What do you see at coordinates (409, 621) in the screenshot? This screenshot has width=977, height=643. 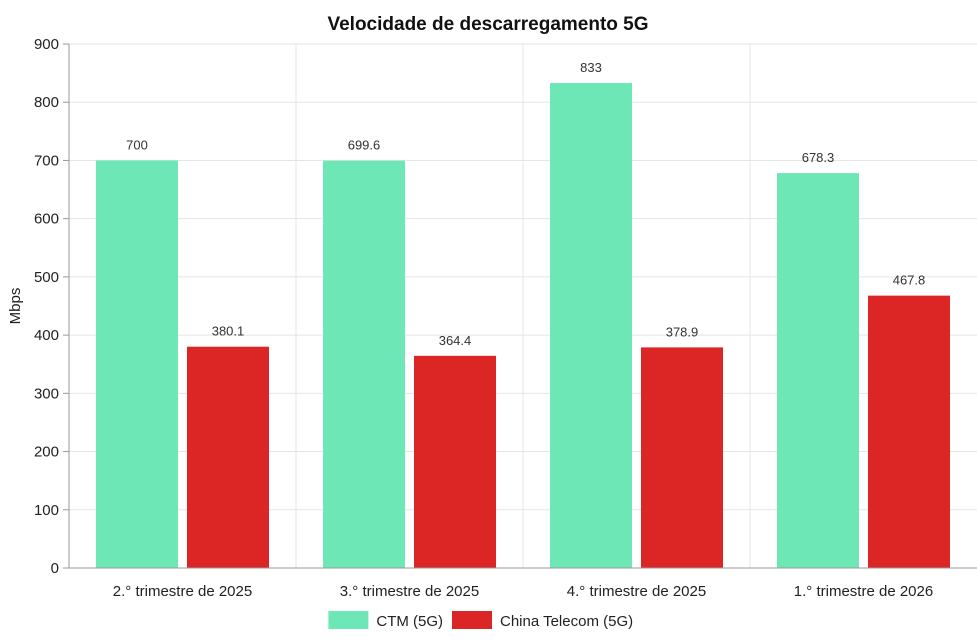 I see `legend-label: CTM (5G)` at bounding box center [409, 621].